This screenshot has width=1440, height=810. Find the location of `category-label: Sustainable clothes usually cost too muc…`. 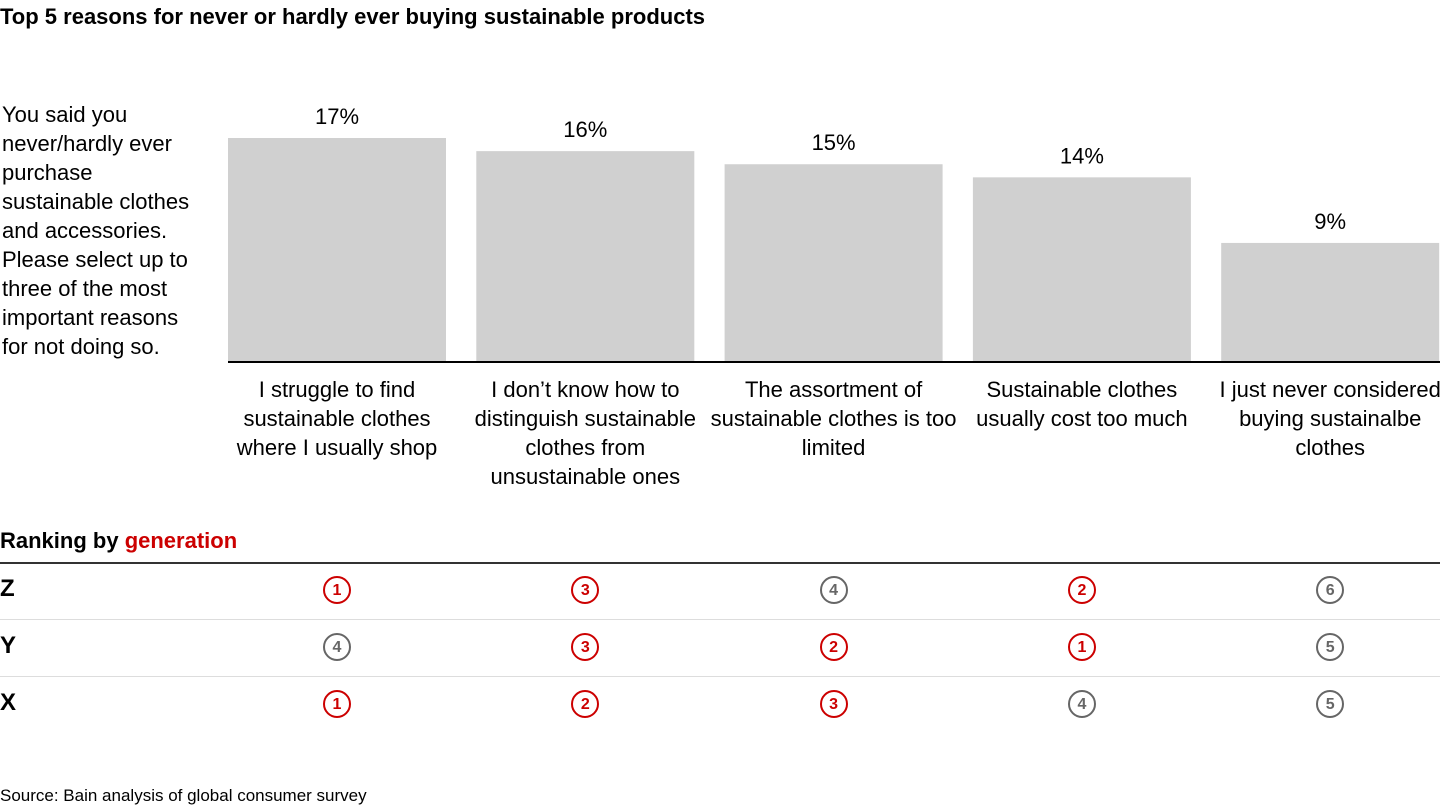

category-label: Sustainable clothes usually cost too muc… is located at coordinates (1082, 404).